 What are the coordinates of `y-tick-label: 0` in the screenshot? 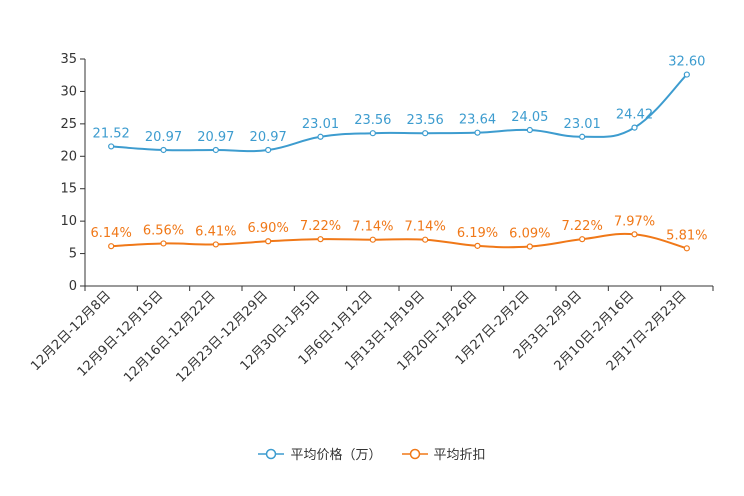 It's located at (73, 286).